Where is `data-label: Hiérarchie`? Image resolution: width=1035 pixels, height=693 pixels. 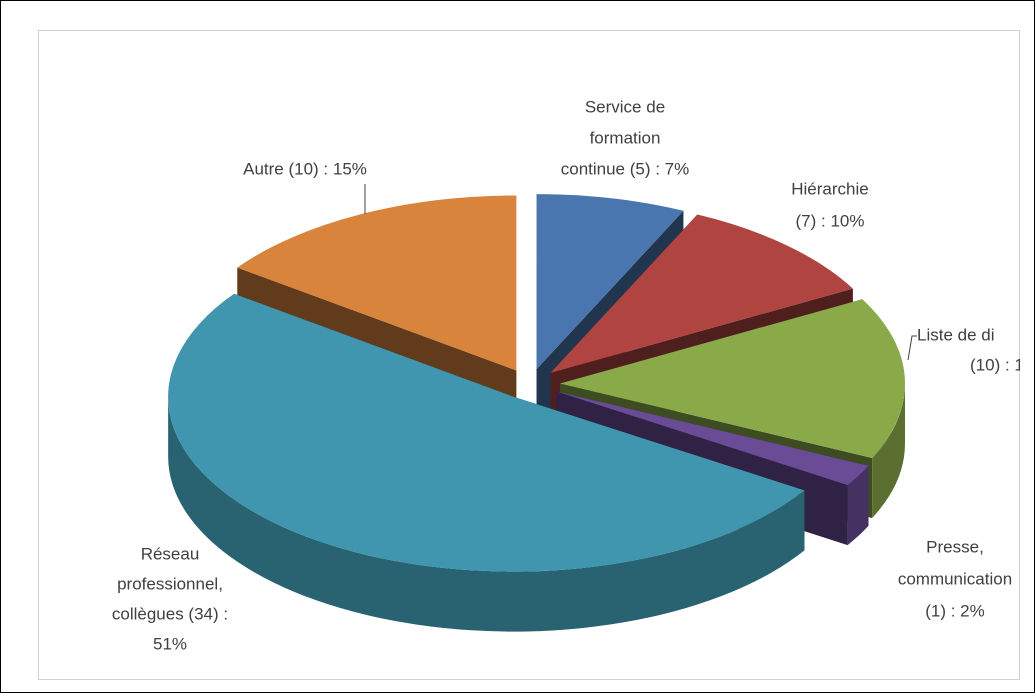
data-label: Hiérarchie is located at coordinates (829, 188).